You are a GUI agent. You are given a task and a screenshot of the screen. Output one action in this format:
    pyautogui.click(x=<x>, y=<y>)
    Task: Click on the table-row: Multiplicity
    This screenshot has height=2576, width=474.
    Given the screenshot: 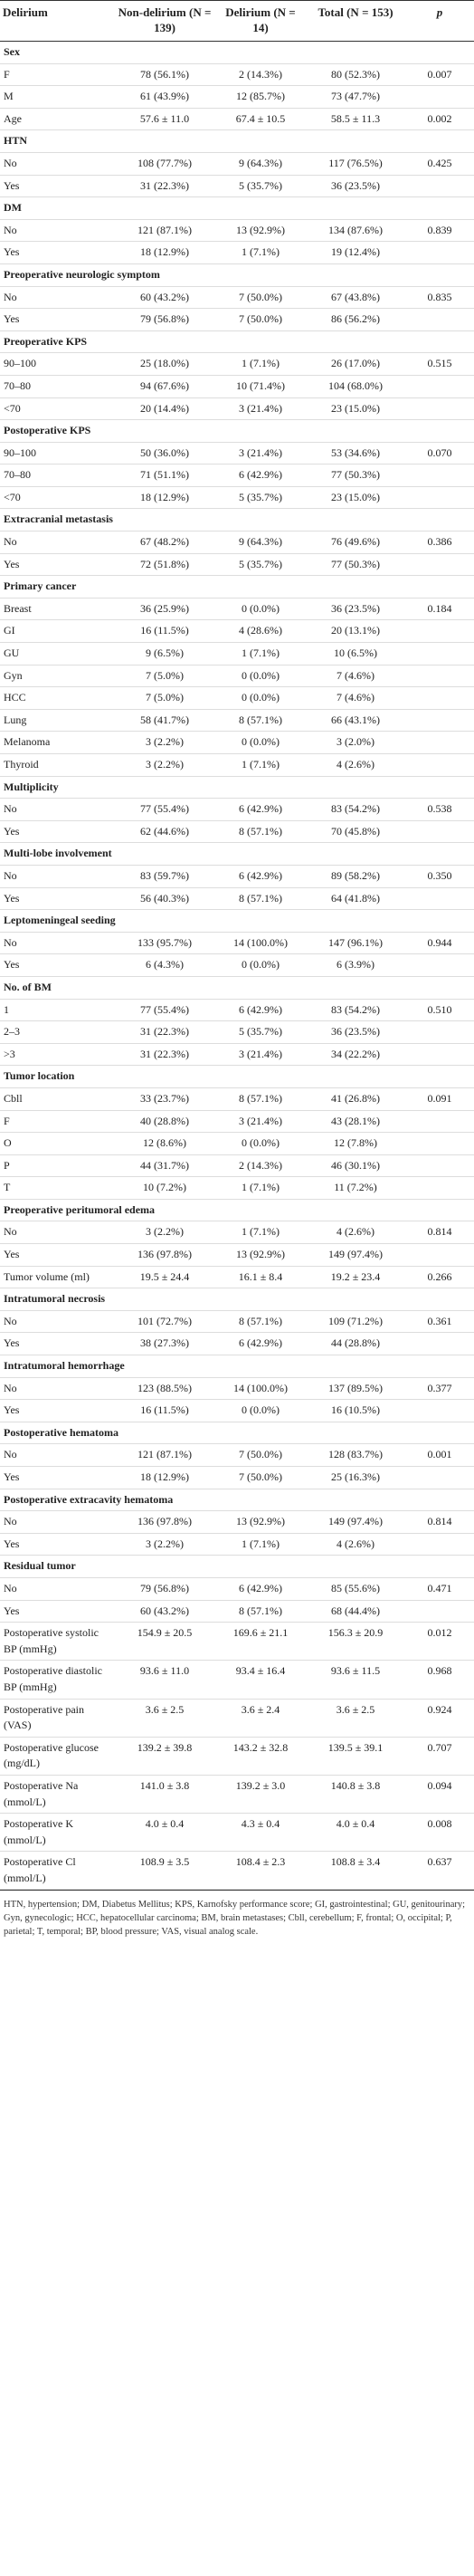 What is the action you would take?
    pyautogui.click(x=237, y=788)
    